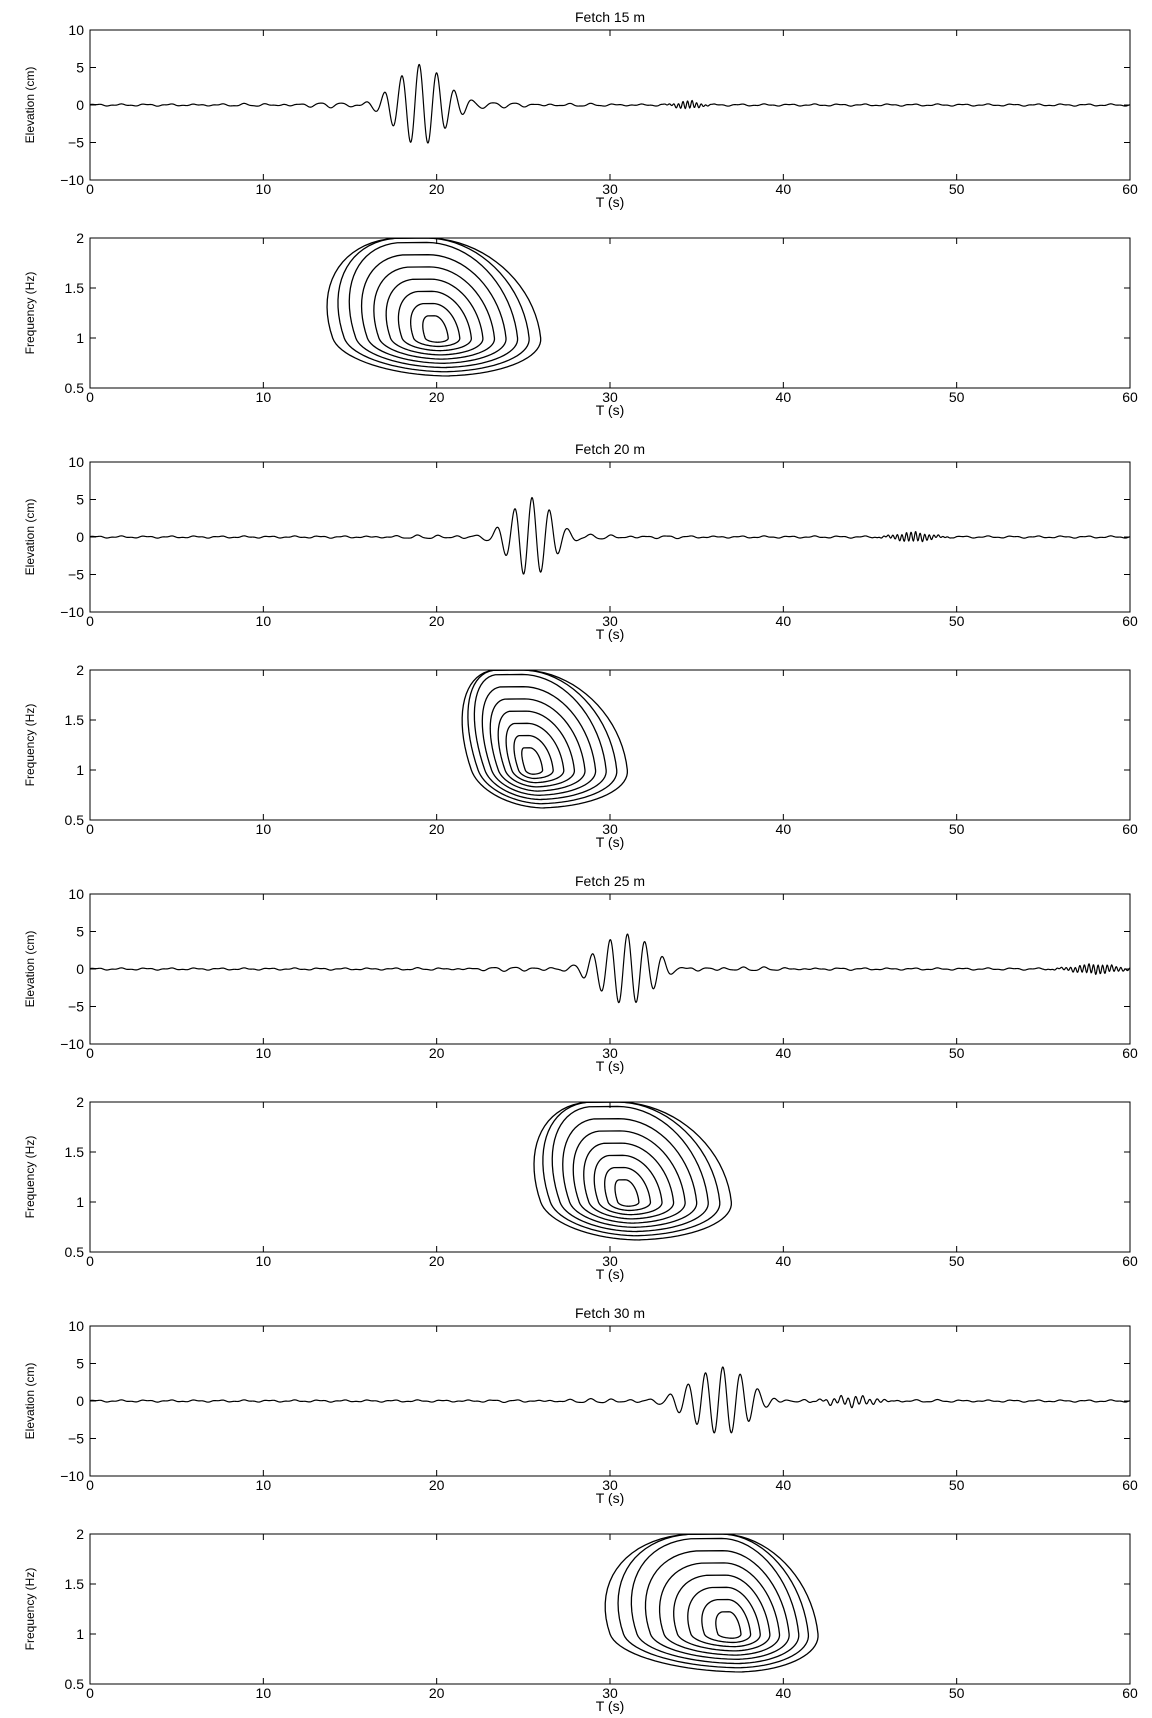  I want to click on elevation-line, so click(610, 103).